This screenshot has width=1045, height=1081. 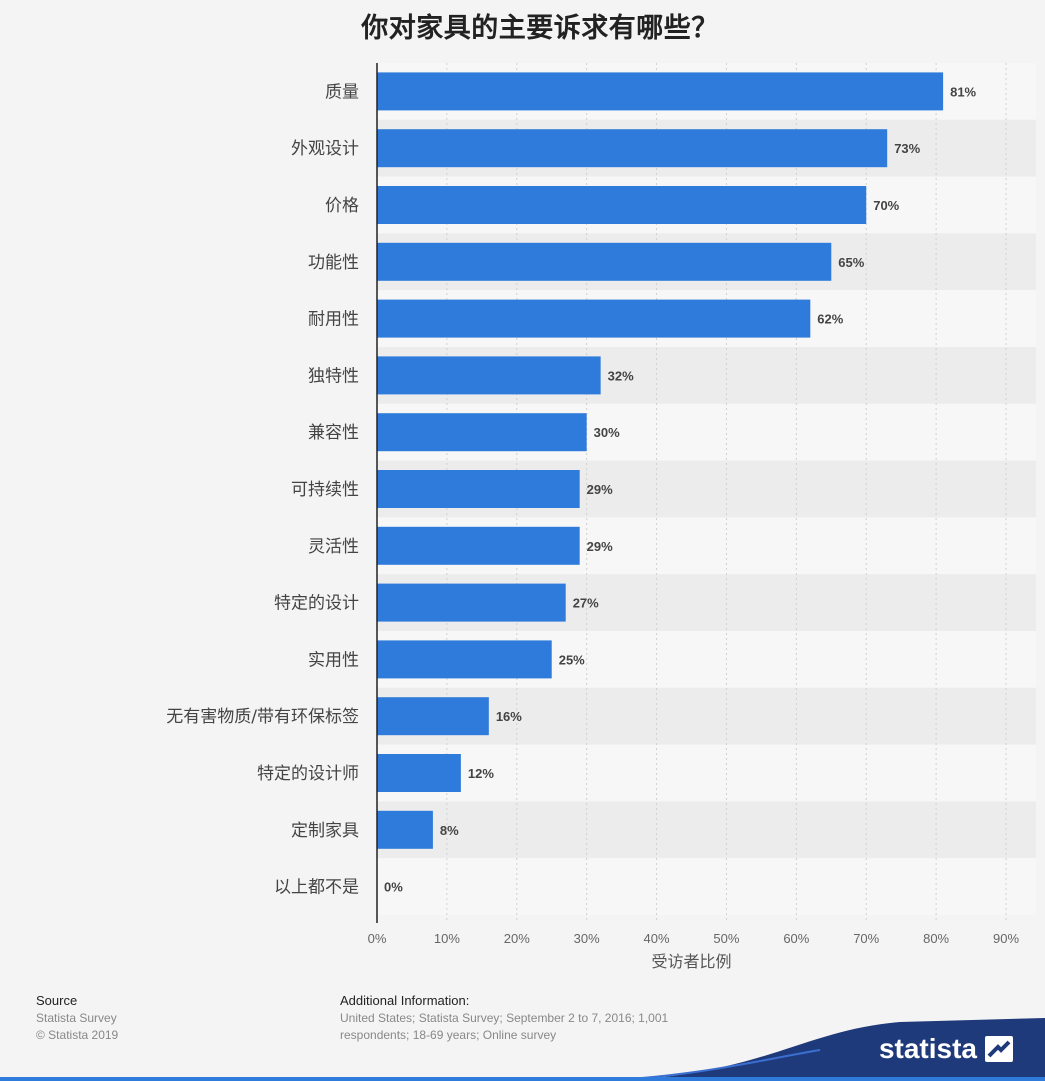 I want to click on statista-mark-icon, so click(x=999, y=1049).